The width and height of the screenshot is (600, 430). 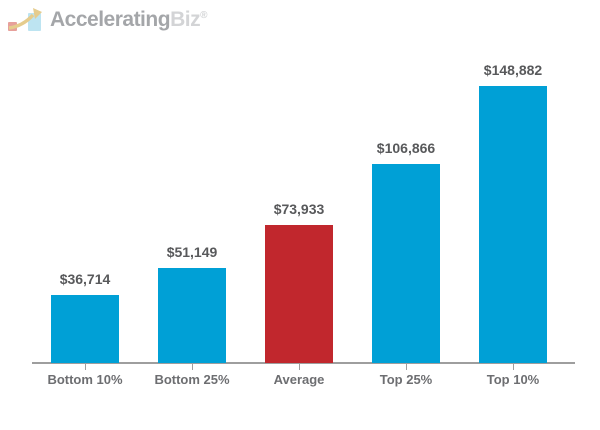 I want to click on x-axis-label-bottom-25: Bottom 25%, so click(x=192, y=379).